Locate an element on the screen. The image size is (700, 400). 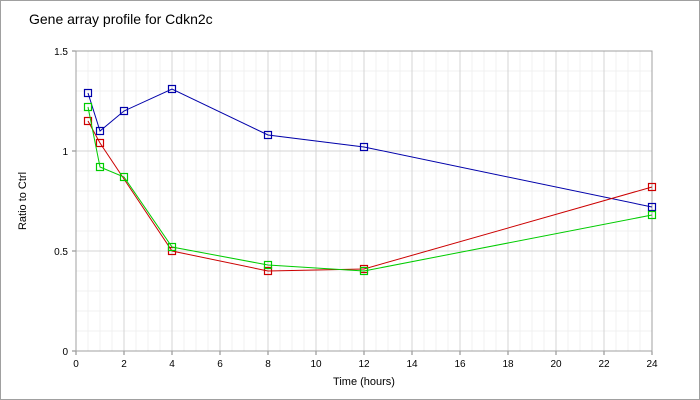
y-tick-label: 0 is located at coordinates (65, 352).